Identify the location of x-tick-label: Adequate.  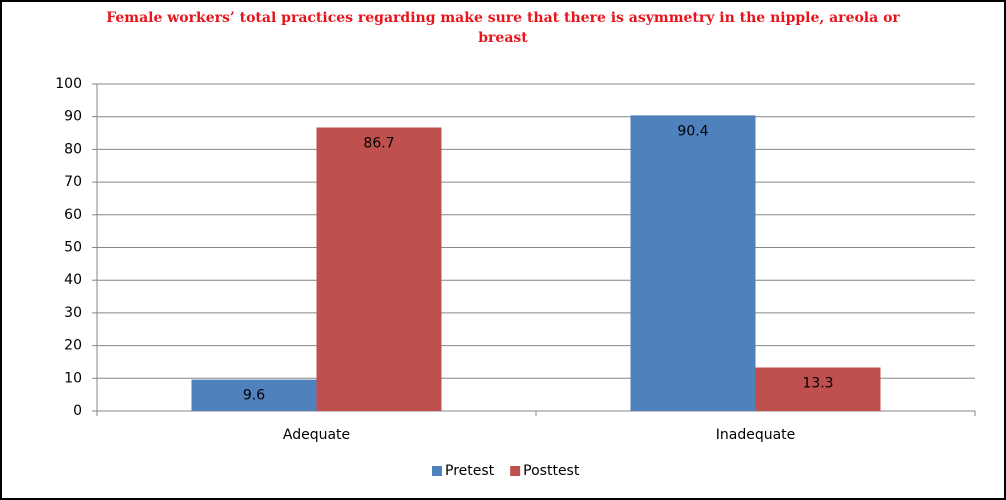
(316, 435).